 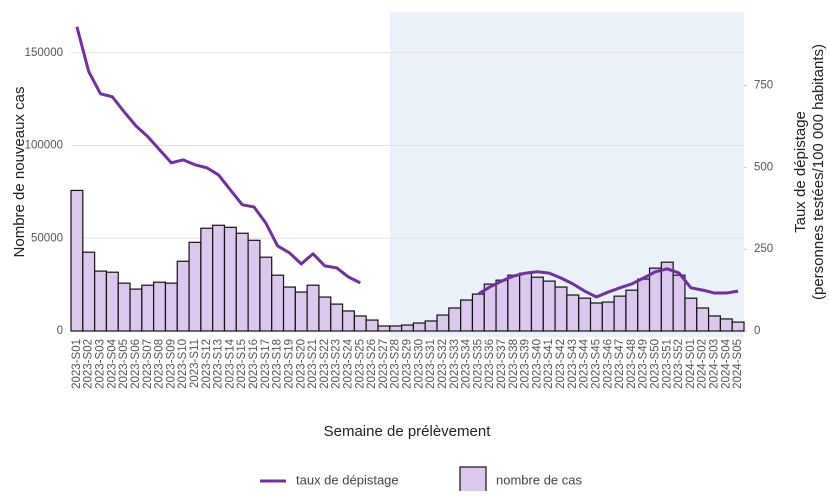 What do you see at coordinates (818, 172) in the screenshot?
I see `y2-axis-title: (personnes testées/100 000 habitants)` at bounding box center [818, 172].